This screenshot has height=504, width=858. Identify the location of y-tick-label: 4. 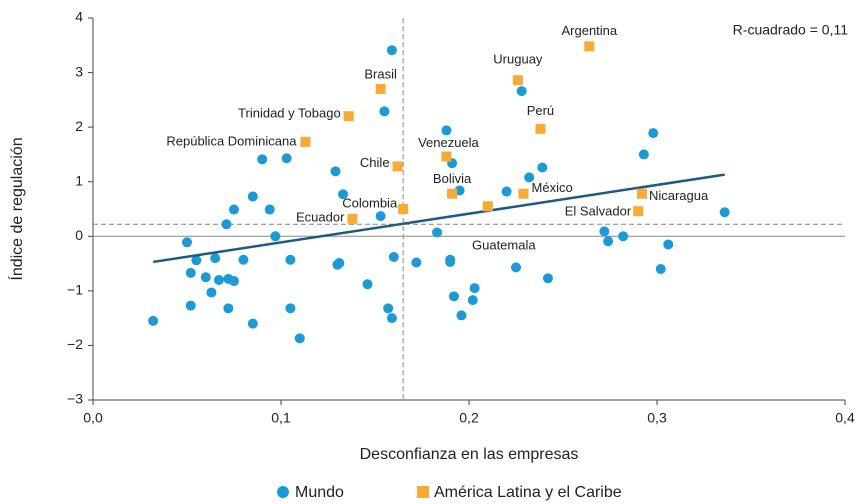
(79, 17).